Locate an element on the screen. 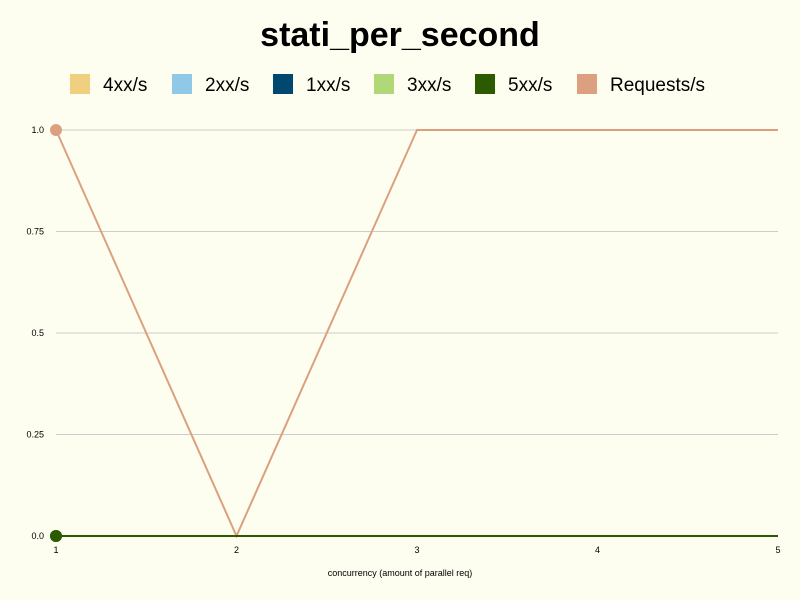 This screenshot has height=600, width=800. legend-item: 3xx/s is located at coordinates (412, 85).